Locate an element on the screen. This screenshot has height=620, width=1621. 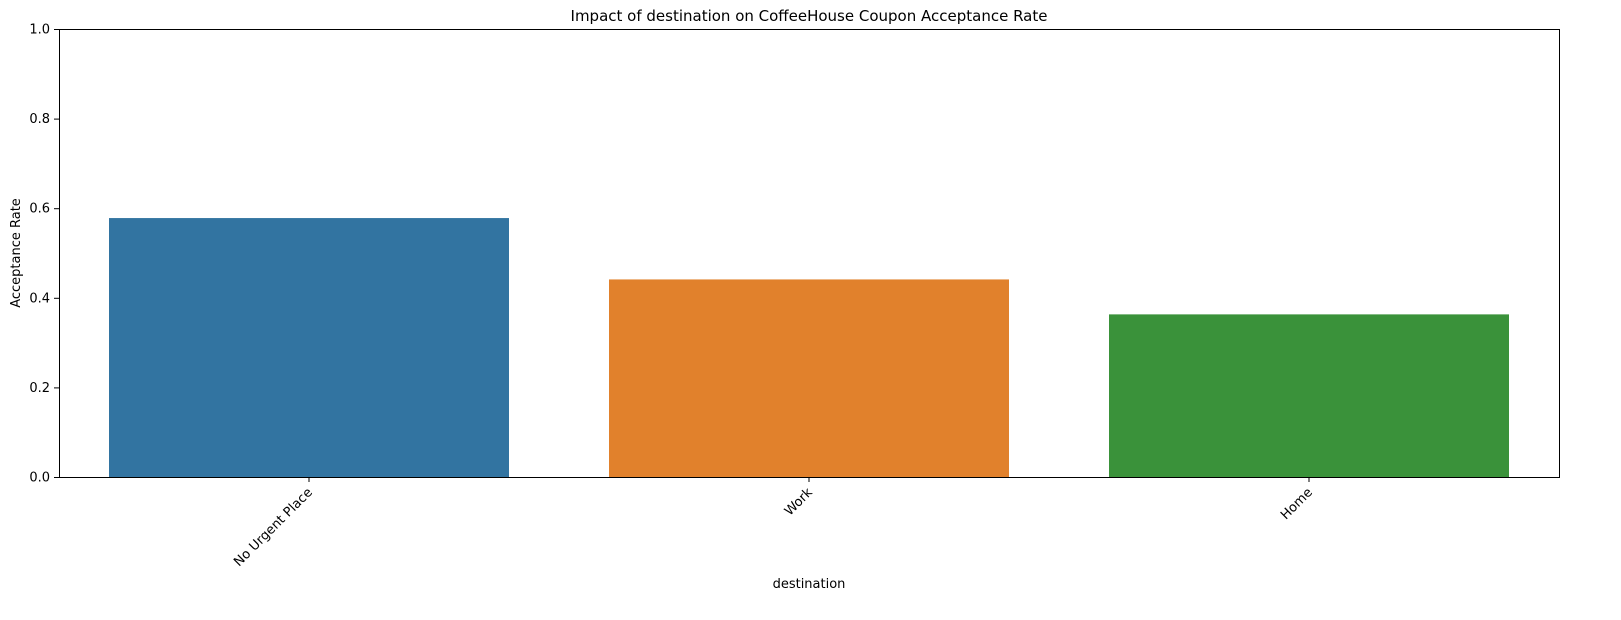
y-tick-label: 0.6 is located at coordinates (39, 209).